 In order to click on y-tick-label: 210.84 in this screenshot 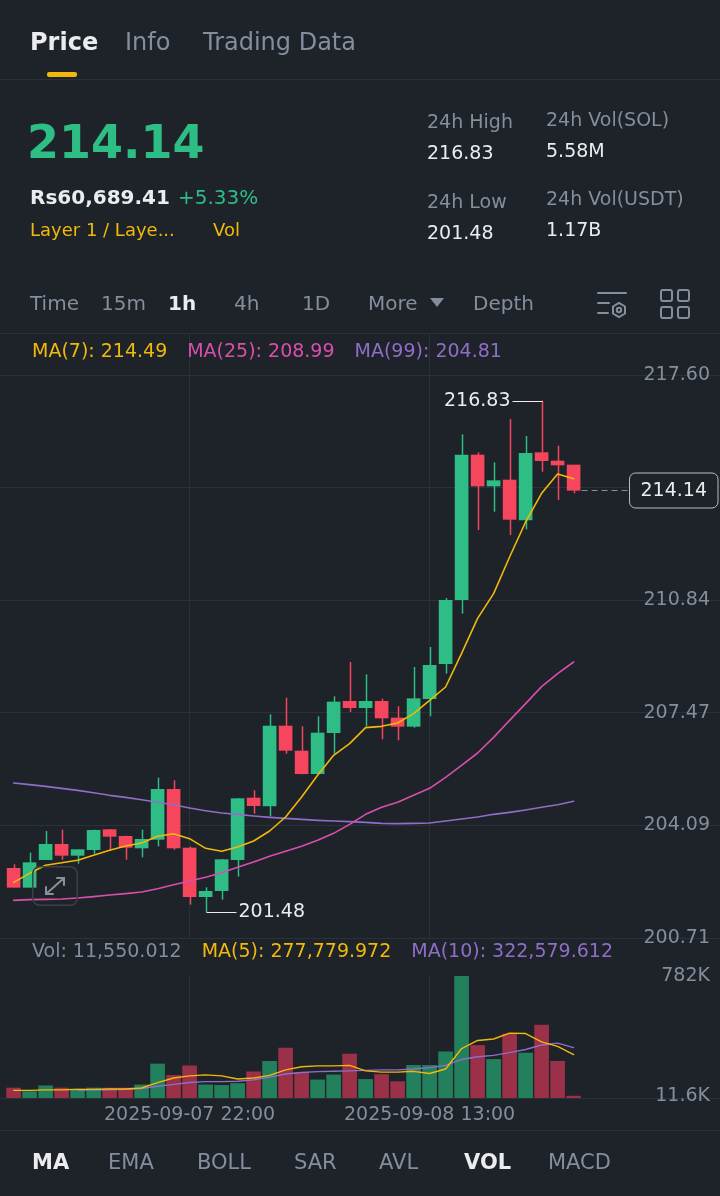, I will do `click(676, 598)`.